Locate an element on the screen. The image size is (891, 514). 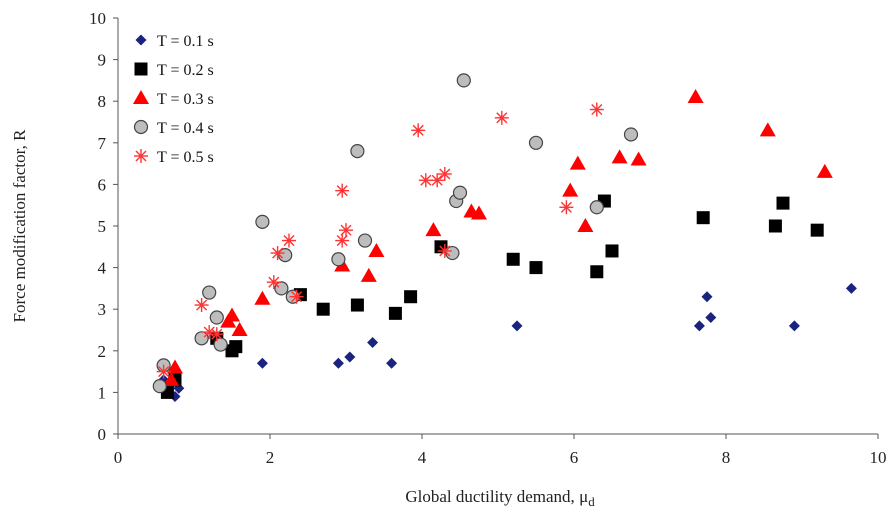
y-tick-label: 9 is located at coordinates (102, 60).